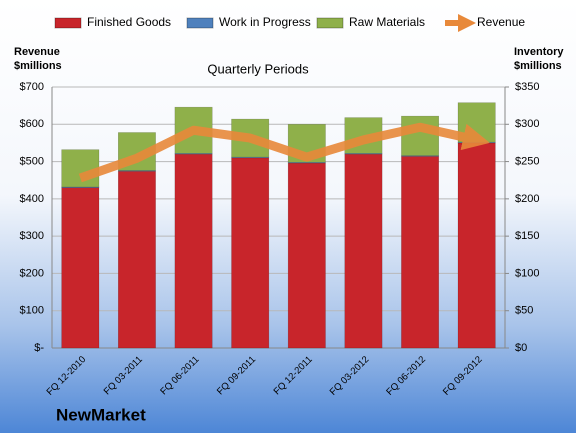 Image resolution: width=576 pixels, height=433 pixels. What do you see at coordinates (527, 199) in the screenshot?
I see `y2-tick-label: $200` at bounding box center [527, 199].